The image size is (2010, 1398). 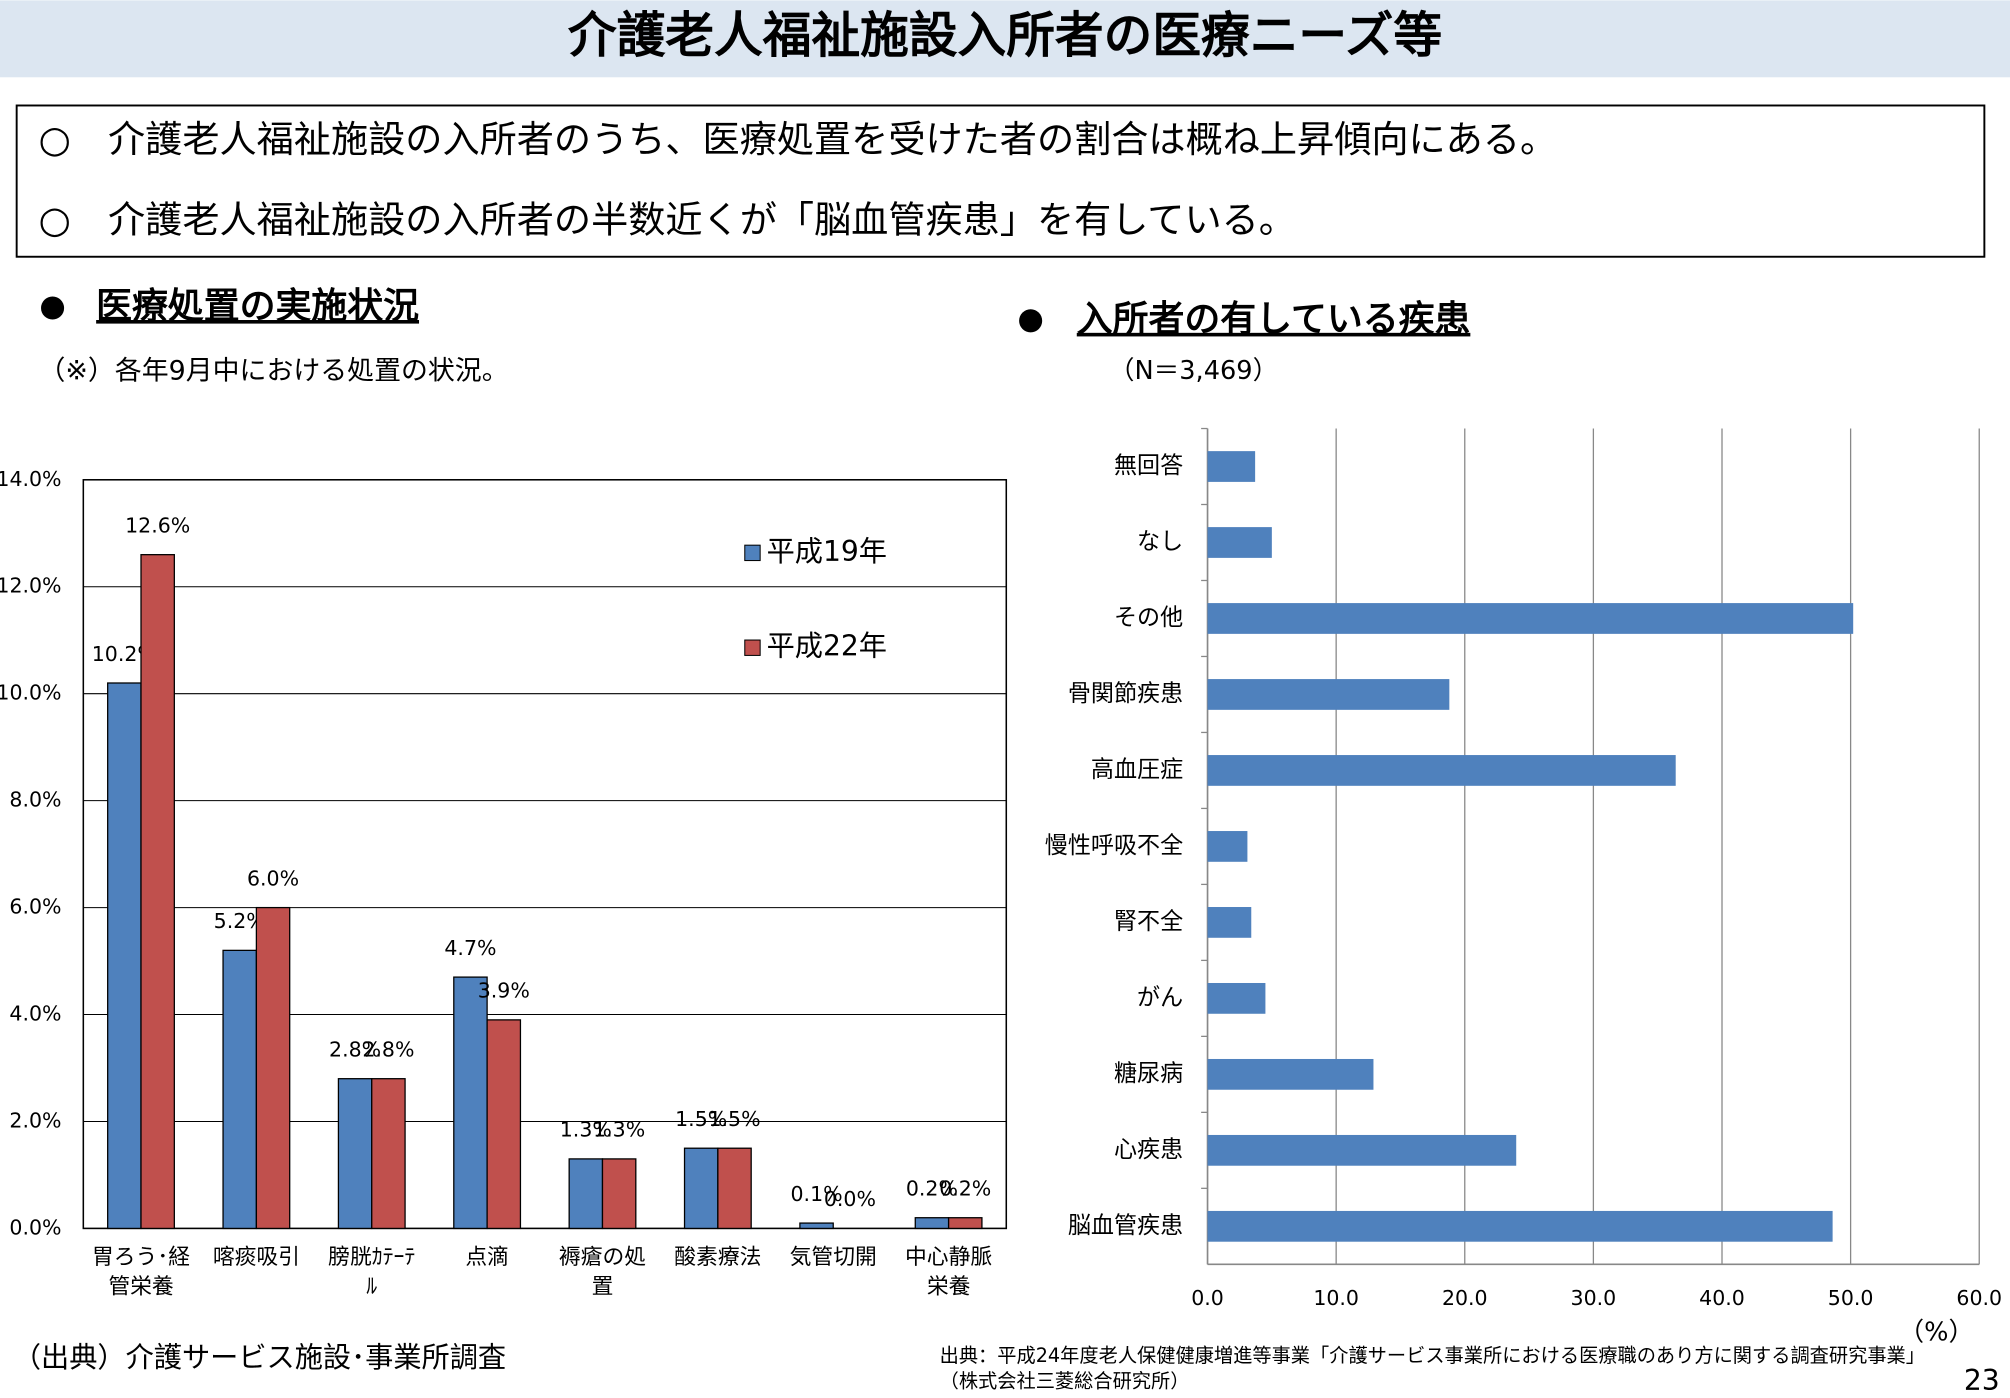 What do you see at coordinates (257, 306) in the screenshot?
I see `chart-title: 医療処置の実施状況` at bounding box center [257, 306].